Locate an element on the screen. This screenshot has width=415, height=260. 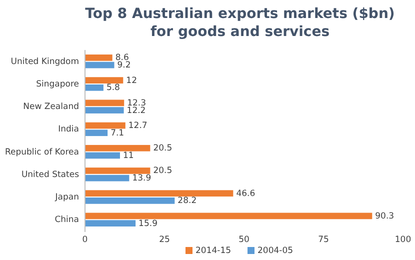
data-label: 7.1 is located at coordinates (117, 133).